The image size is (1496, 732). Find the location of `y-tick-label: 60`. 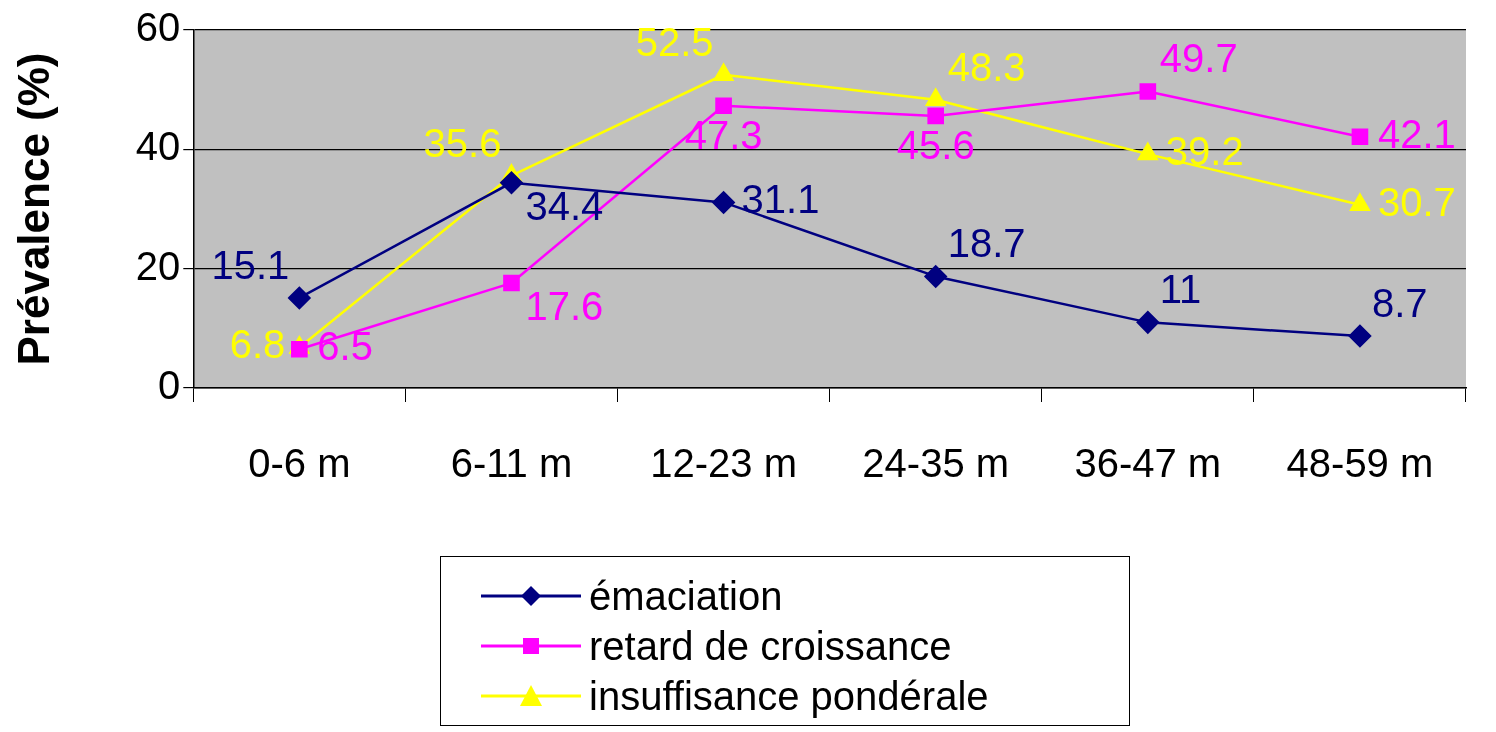

y-tick-label: 60 is located at coordinates (158, 27).